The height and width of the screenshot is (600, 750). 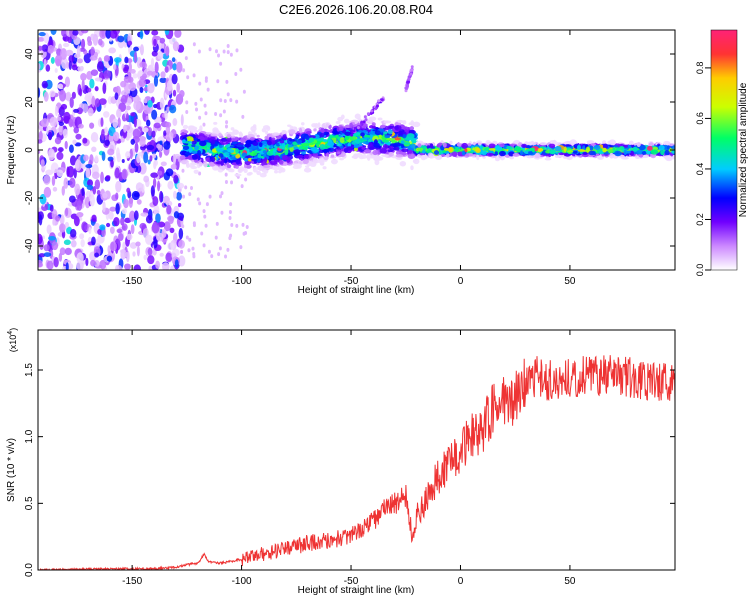 What do you see at coordinates (700, 270) in the screenshot?
I see `colorbar-tick-label: 0.0` at bounding box center [700, 270].